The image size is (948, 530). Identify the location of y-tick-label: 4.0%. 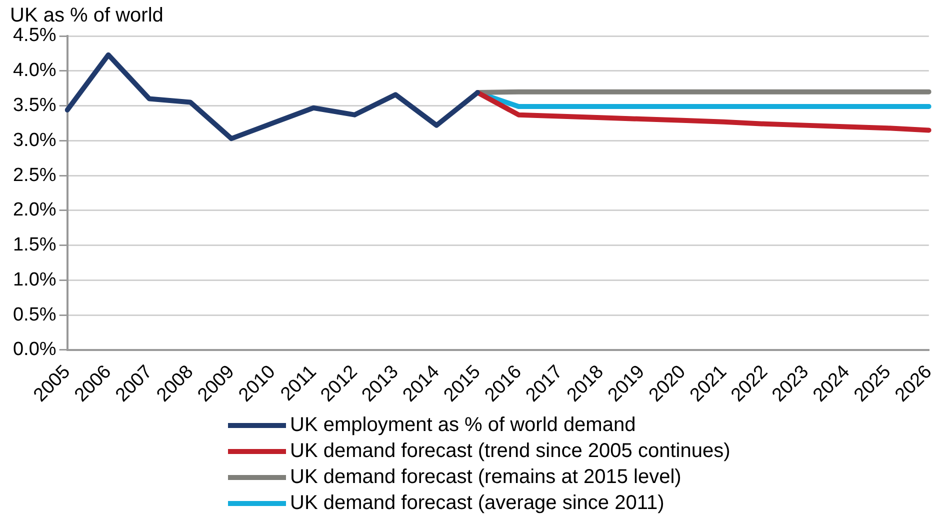
(34, 71).